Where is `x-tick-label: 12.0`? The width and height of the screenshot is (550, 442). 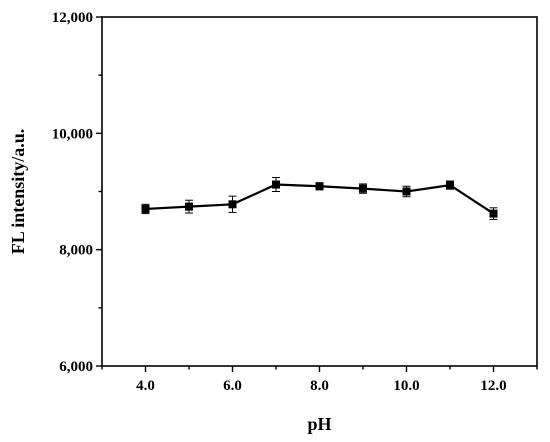
x-tick-label: 12.0 is located at coordinates (493, 386).